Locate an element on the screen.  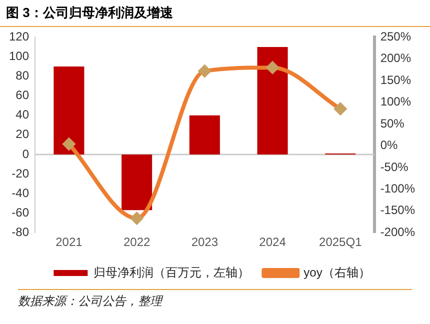
x-tick-label: 2021 is located at coordinates (69, 242).